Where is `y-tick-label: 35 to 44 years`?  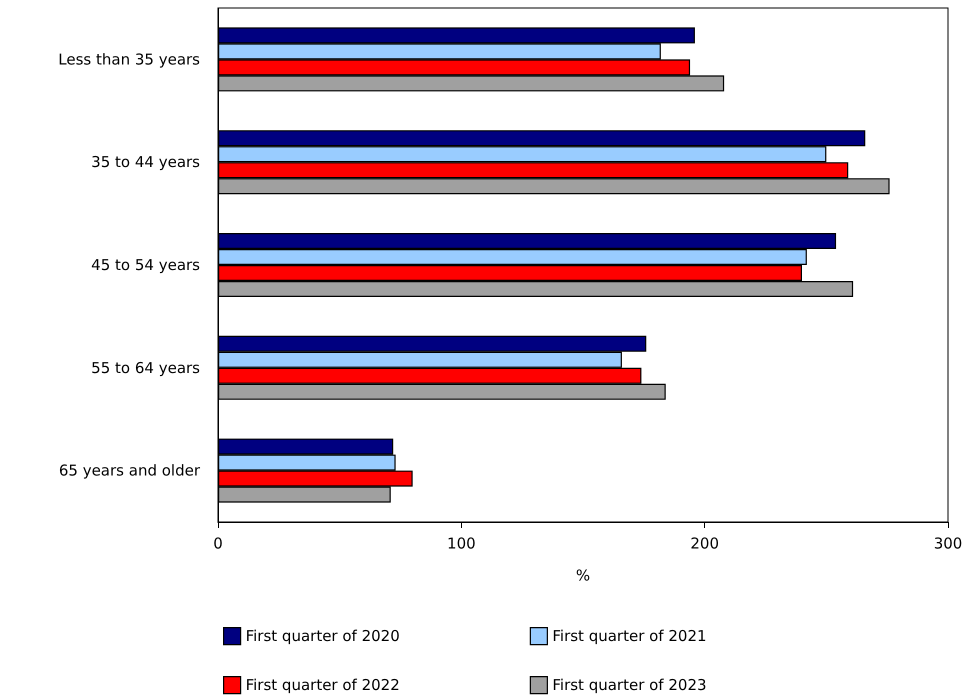 y-tick-label: 35 to 44 years is located at coordinates (145, 162).